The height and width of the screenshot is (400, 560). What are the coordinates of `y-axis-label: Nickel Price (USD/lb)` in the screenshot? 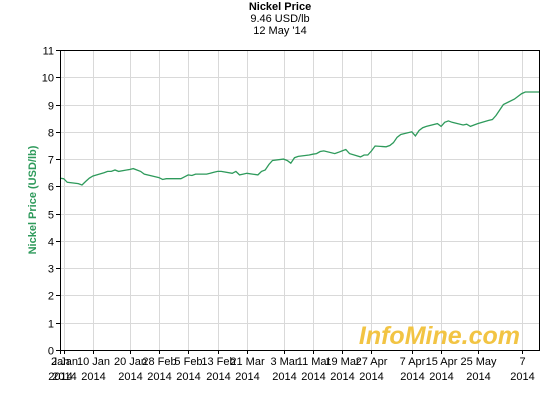 It's located at (33, 199).